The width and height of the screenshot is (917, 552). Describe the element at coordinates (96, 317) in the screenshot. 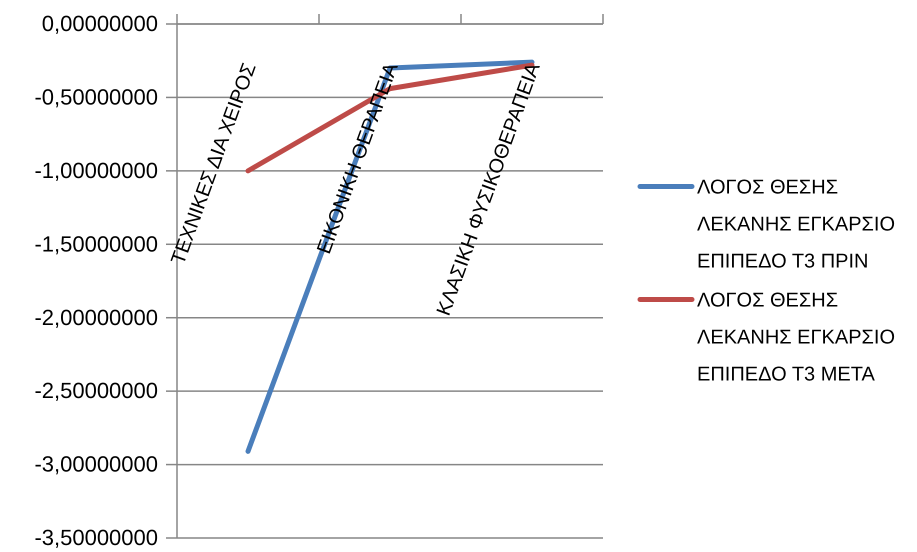

I see `y-tick-label: -2,00000000` at that location.